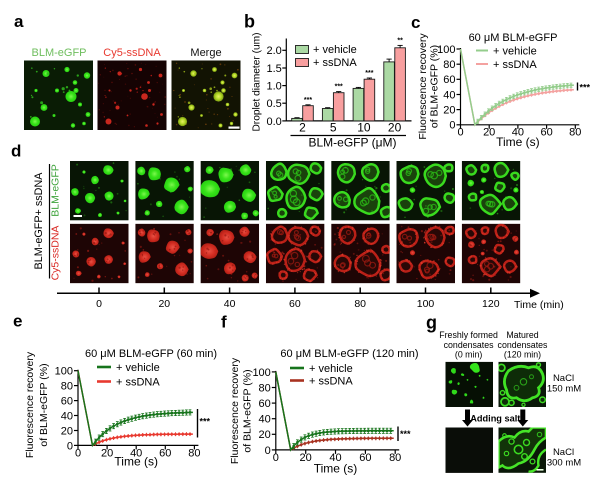  Describe the element at coordinates (564, 388) in the screenshot. I see `svg-text: 150 mM` at that location.